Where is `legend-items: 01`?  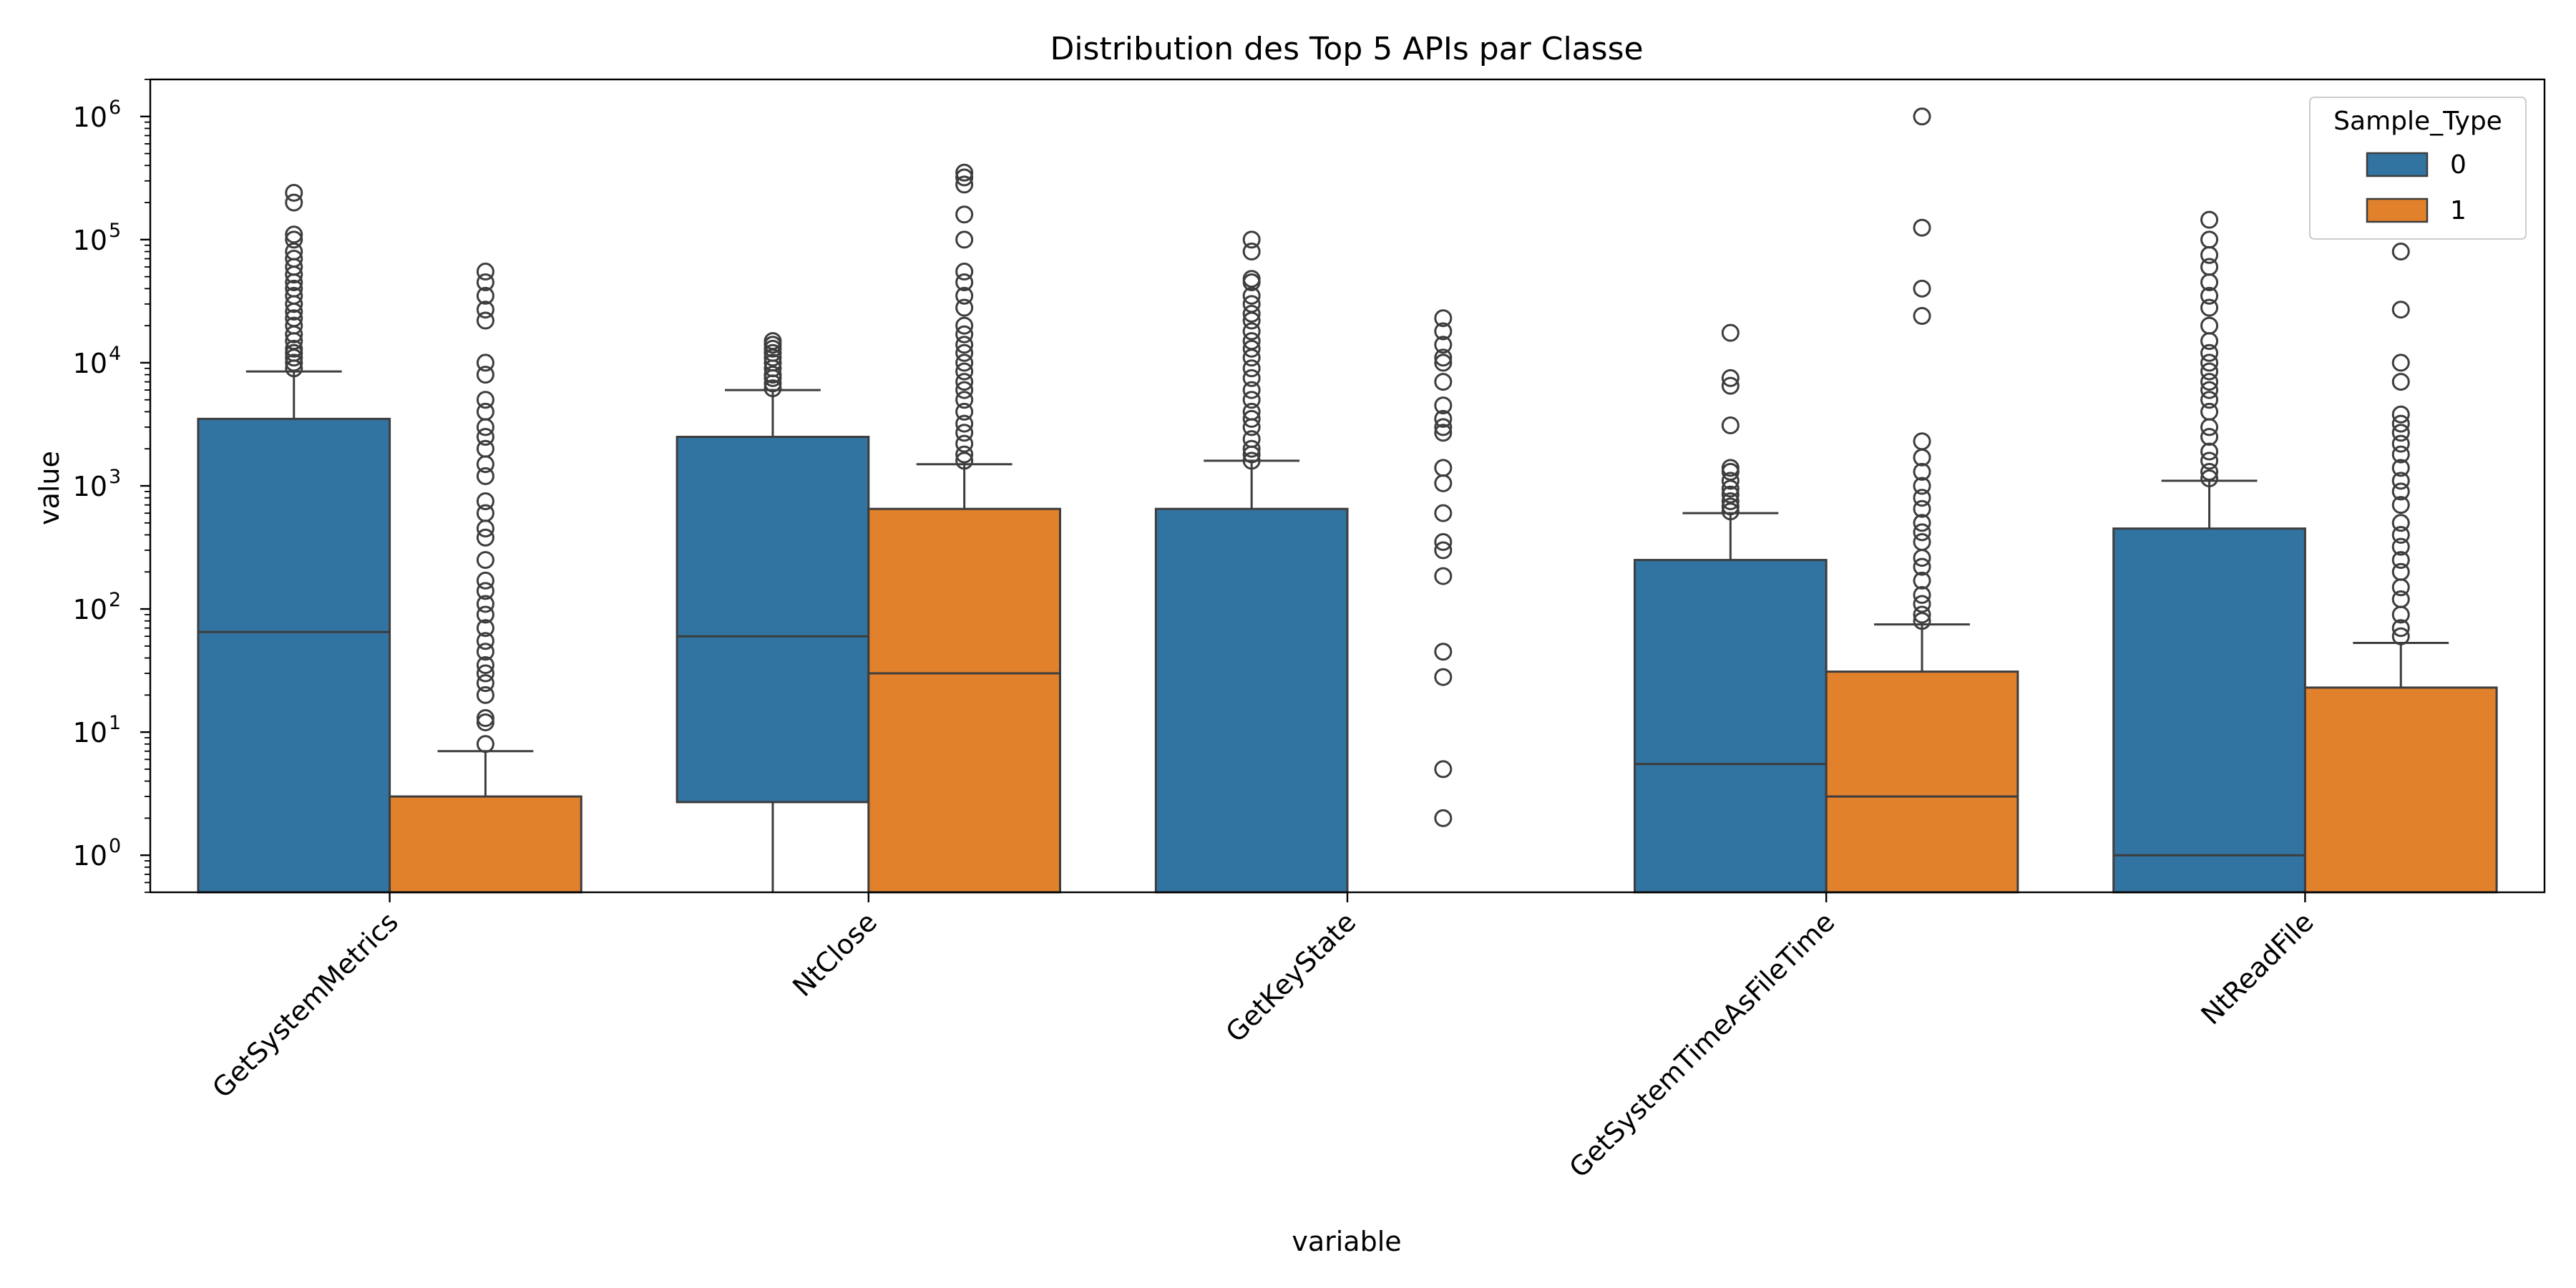
legend-items: 01 is located at coordinates (2416, 187).